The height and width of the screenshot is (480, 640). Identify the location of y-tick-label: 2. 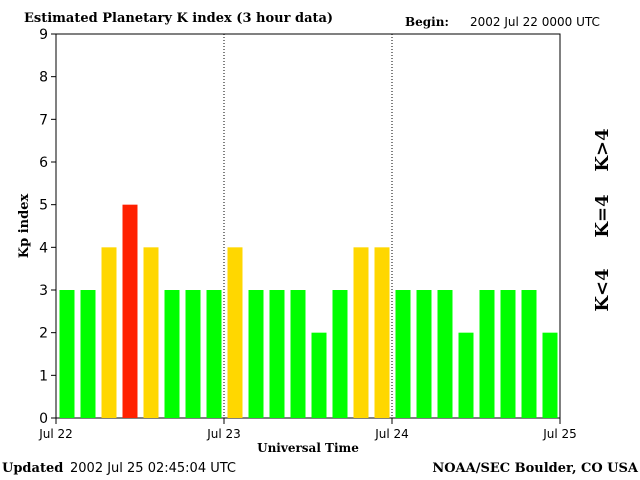
(43, 334).